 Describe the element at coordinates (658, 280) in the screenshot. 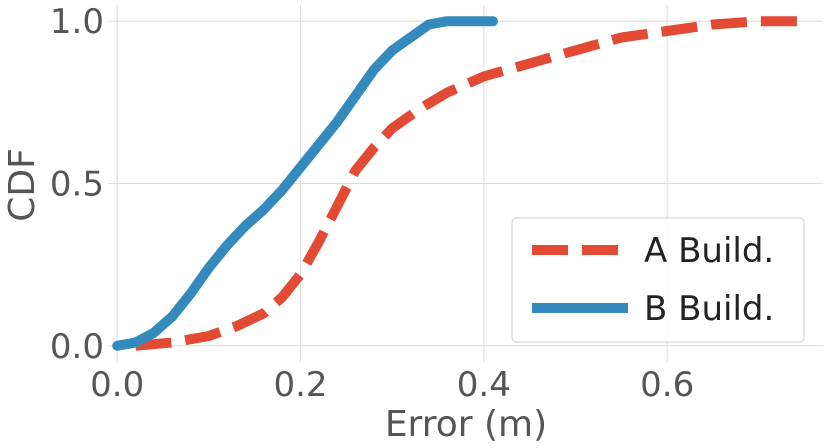

I see `legend: A Build. B Build.` at that location.